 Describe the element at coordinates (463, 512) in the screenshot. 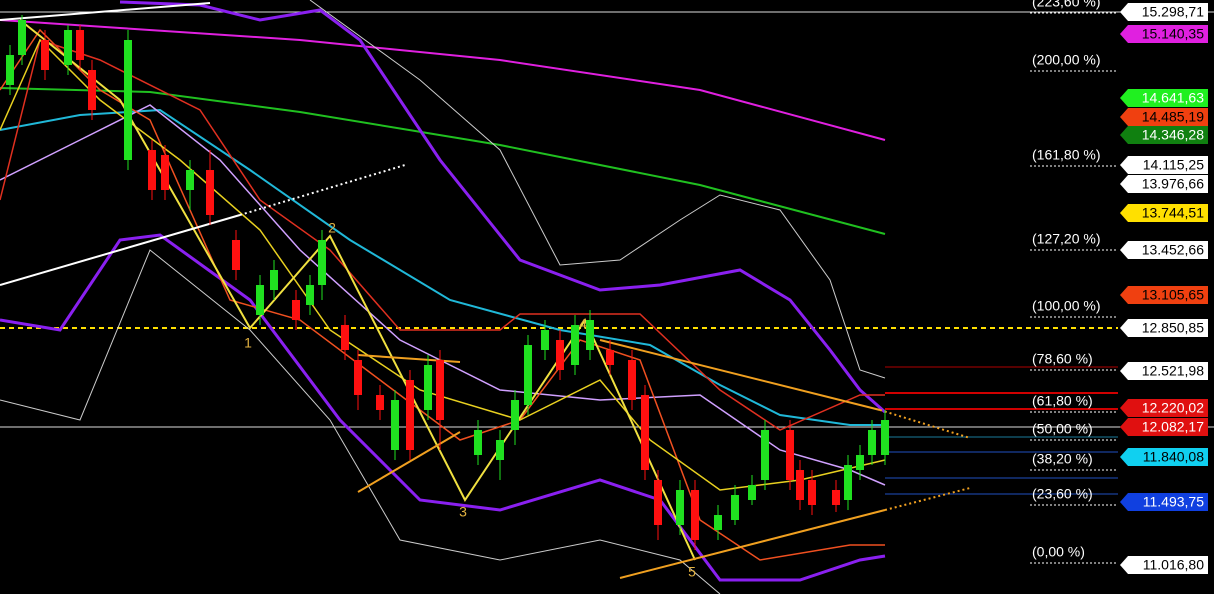

I see `wave-label: 3` at that location.